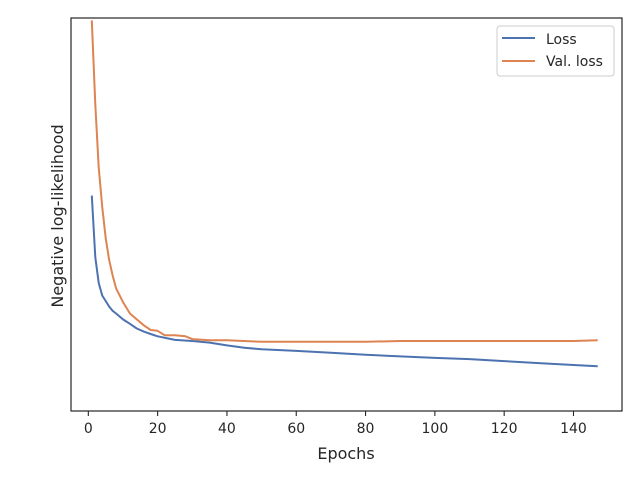 The image size is (640, 480). What do you see at coordinates (504, 429) in the screenshot?
I see `x-tick-label: 120` at bounding box center [504, 429].